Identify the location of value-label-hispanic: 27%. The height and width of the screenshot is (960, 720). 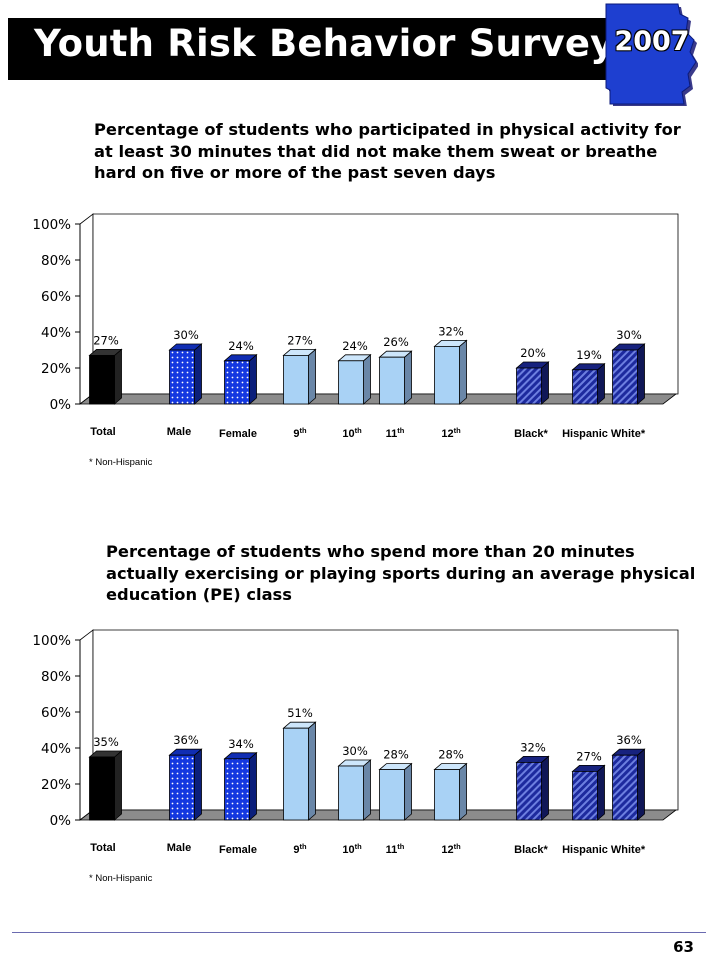
(589, 756).